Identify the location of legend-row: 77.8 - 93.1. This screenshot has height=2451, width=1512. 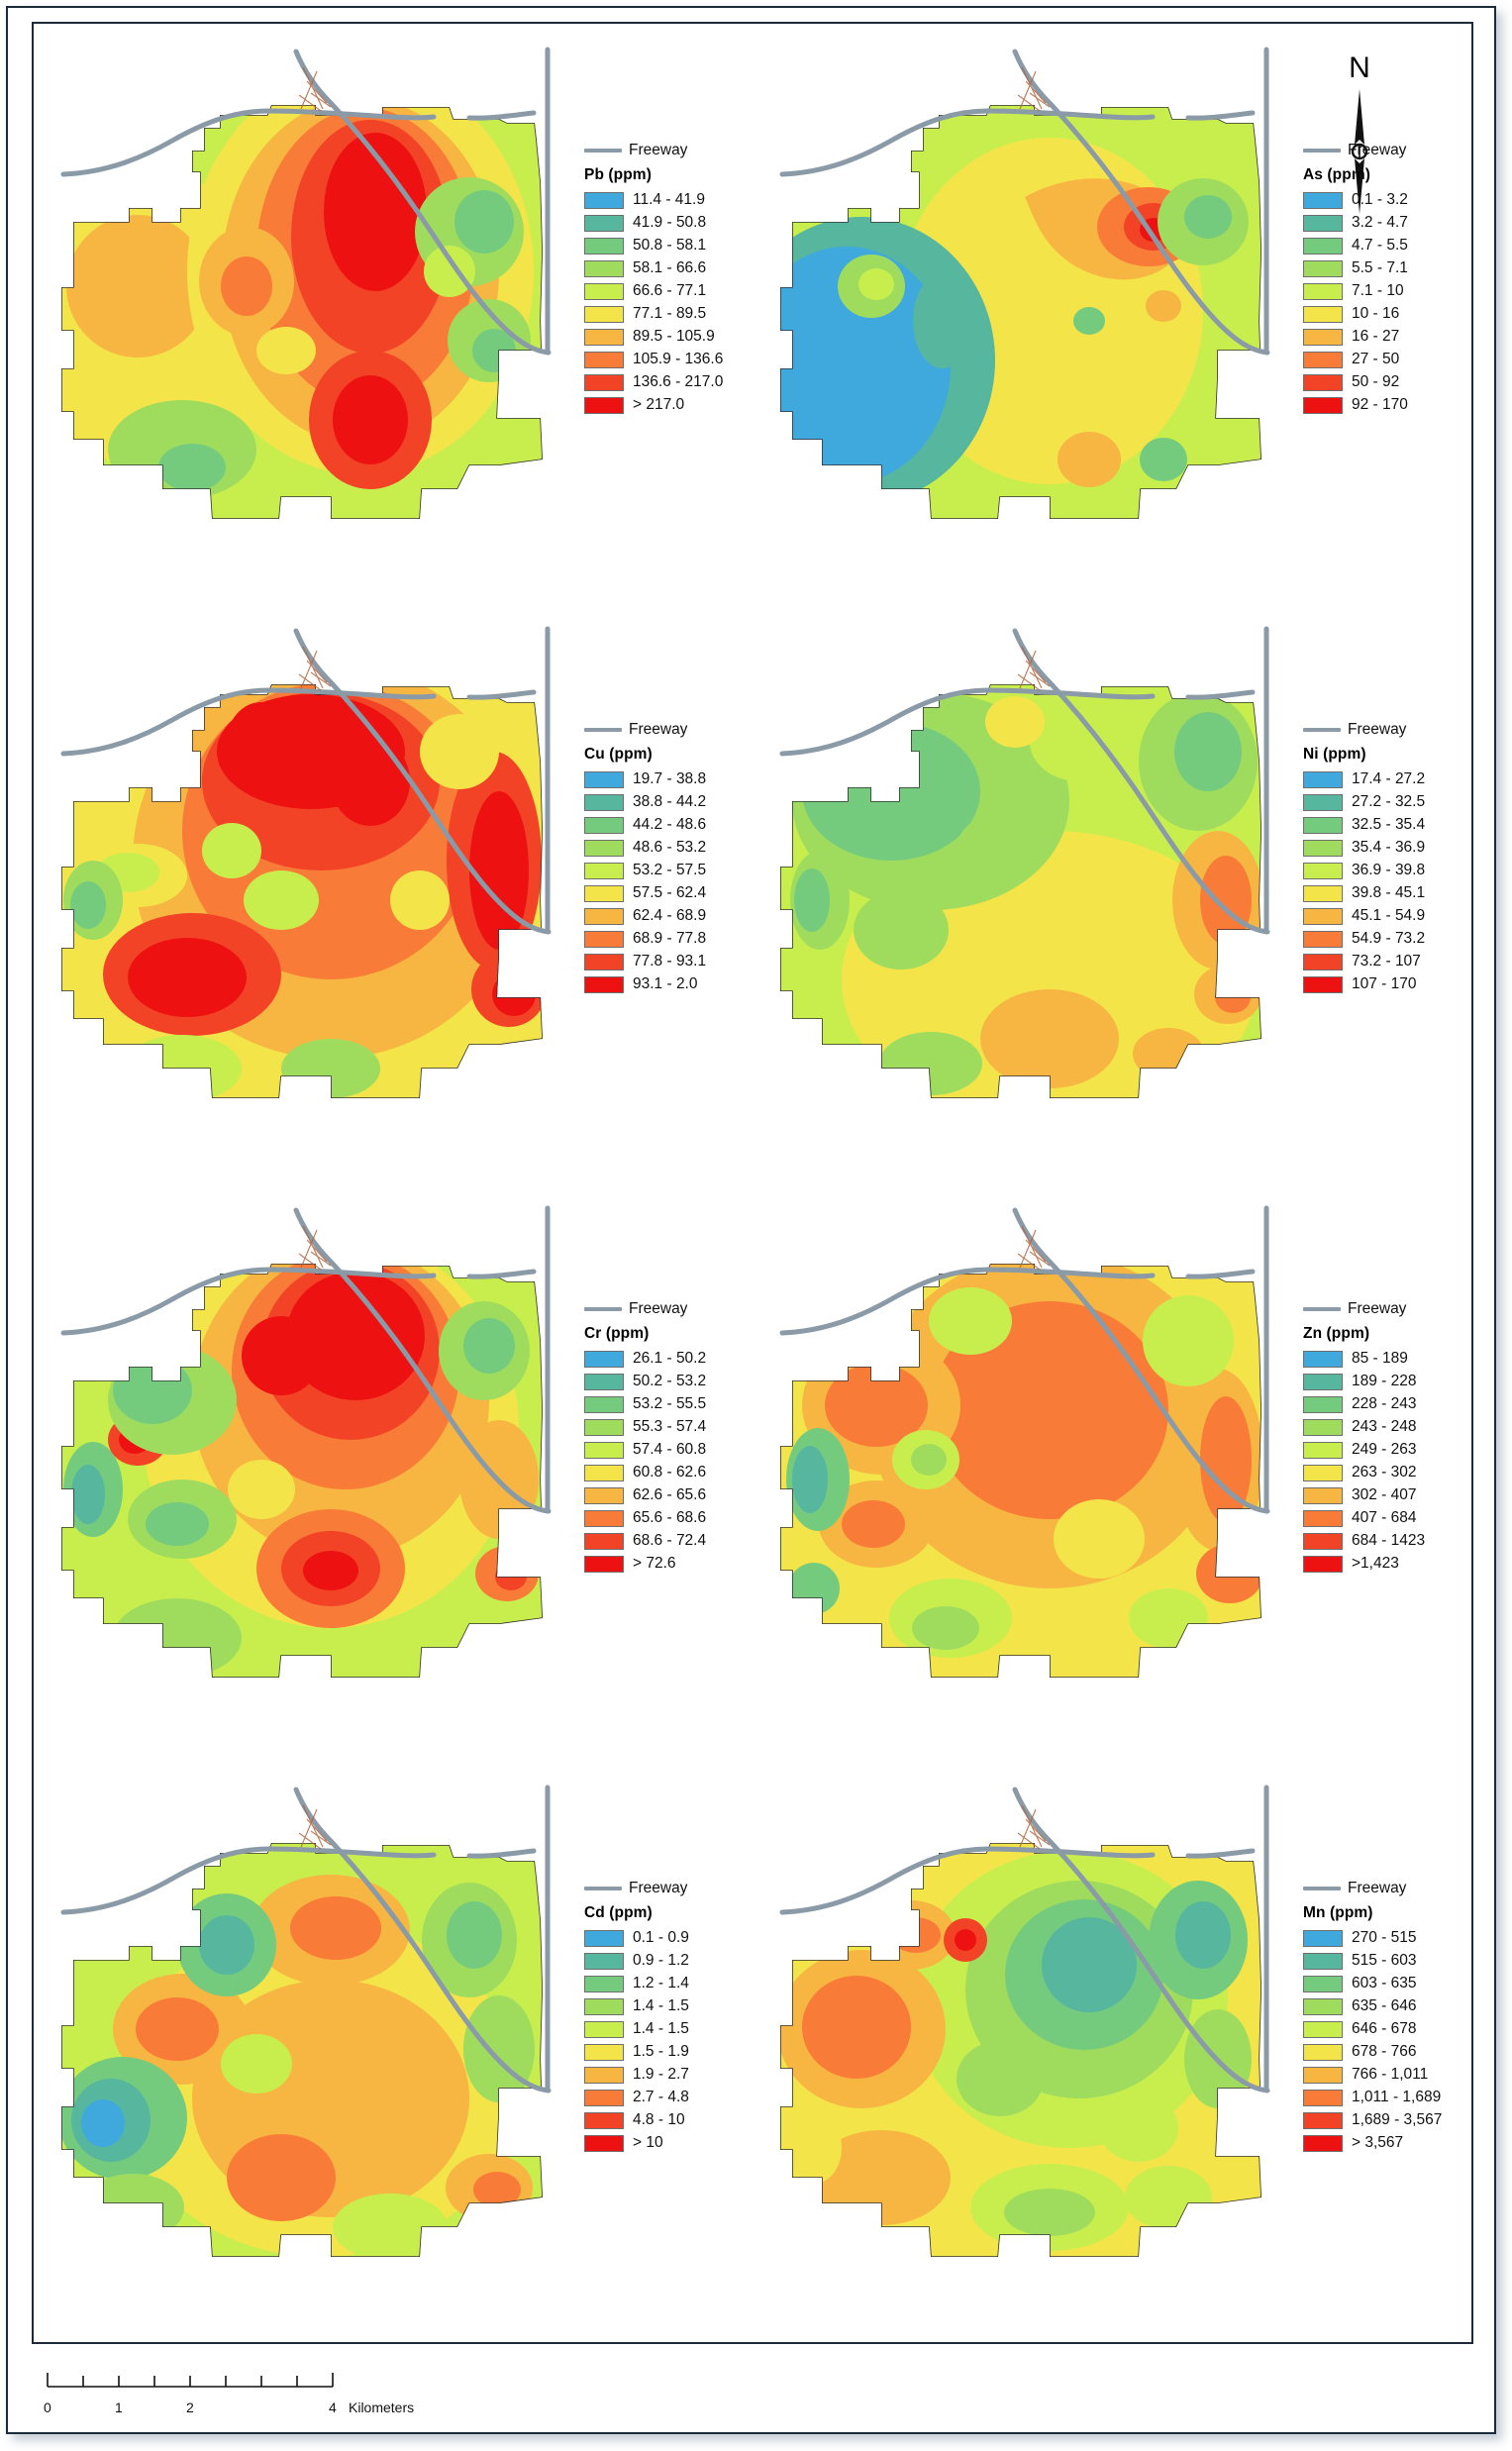
(668, 962).